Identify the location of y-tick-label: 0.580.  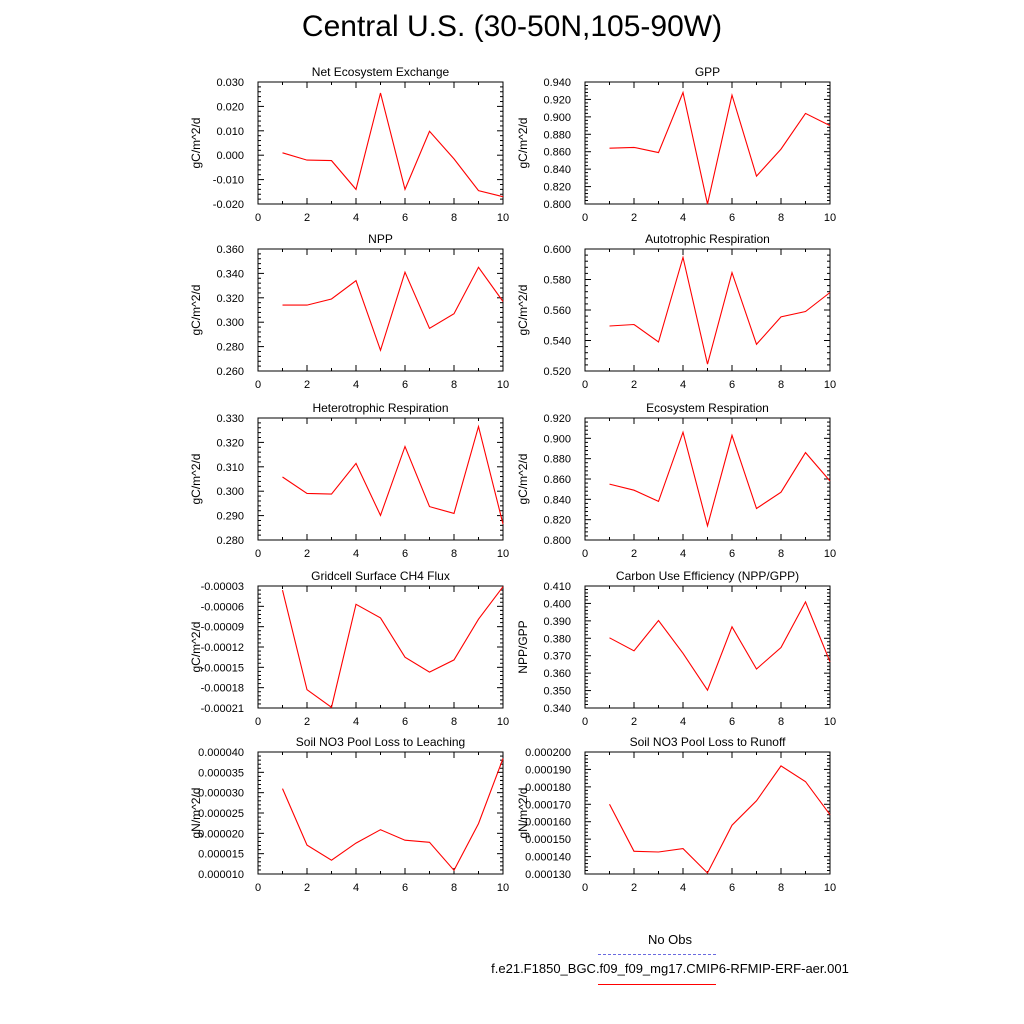
(557, 281).